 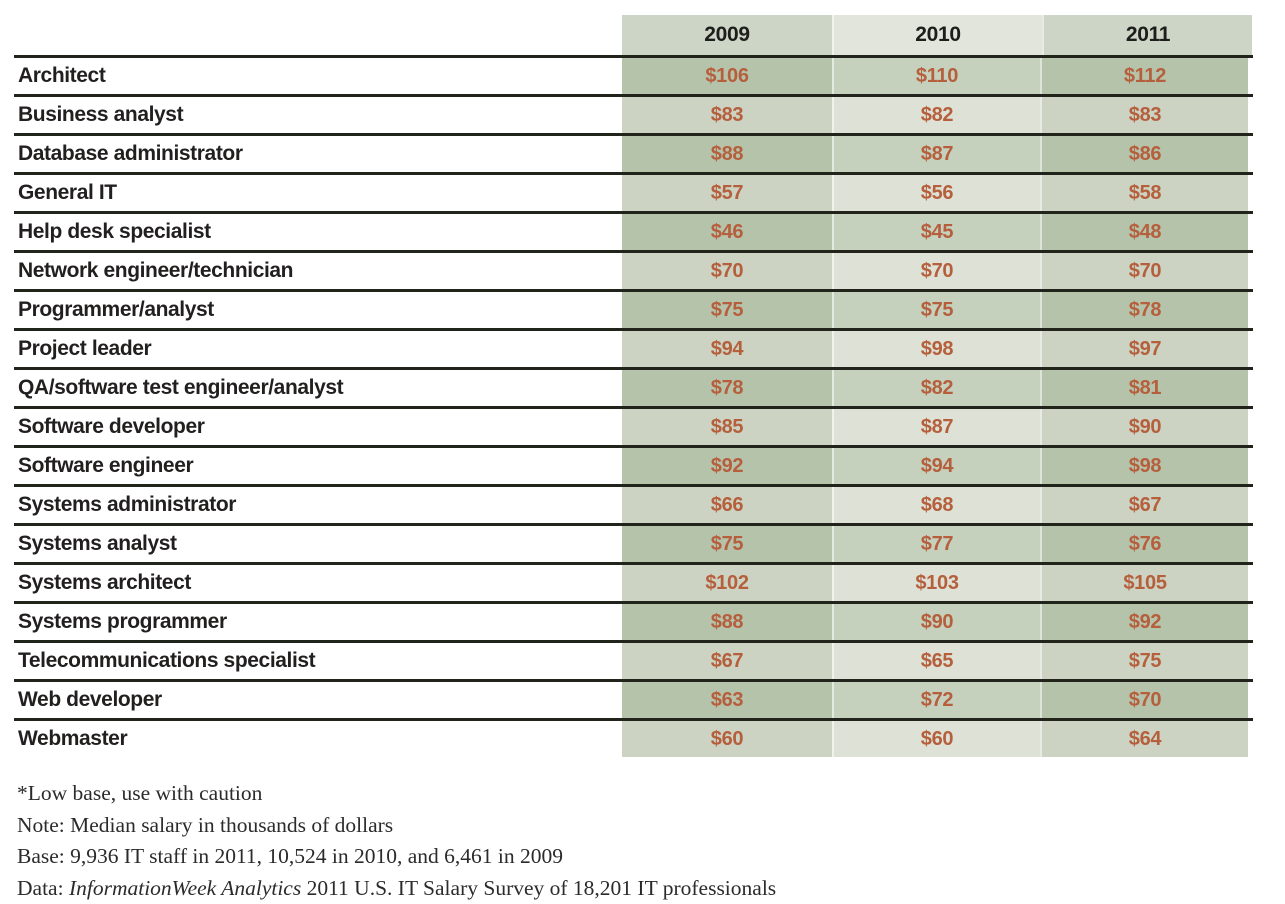 I want to click on table-row: Architect$106$110$112, so click(x=633, y=74).